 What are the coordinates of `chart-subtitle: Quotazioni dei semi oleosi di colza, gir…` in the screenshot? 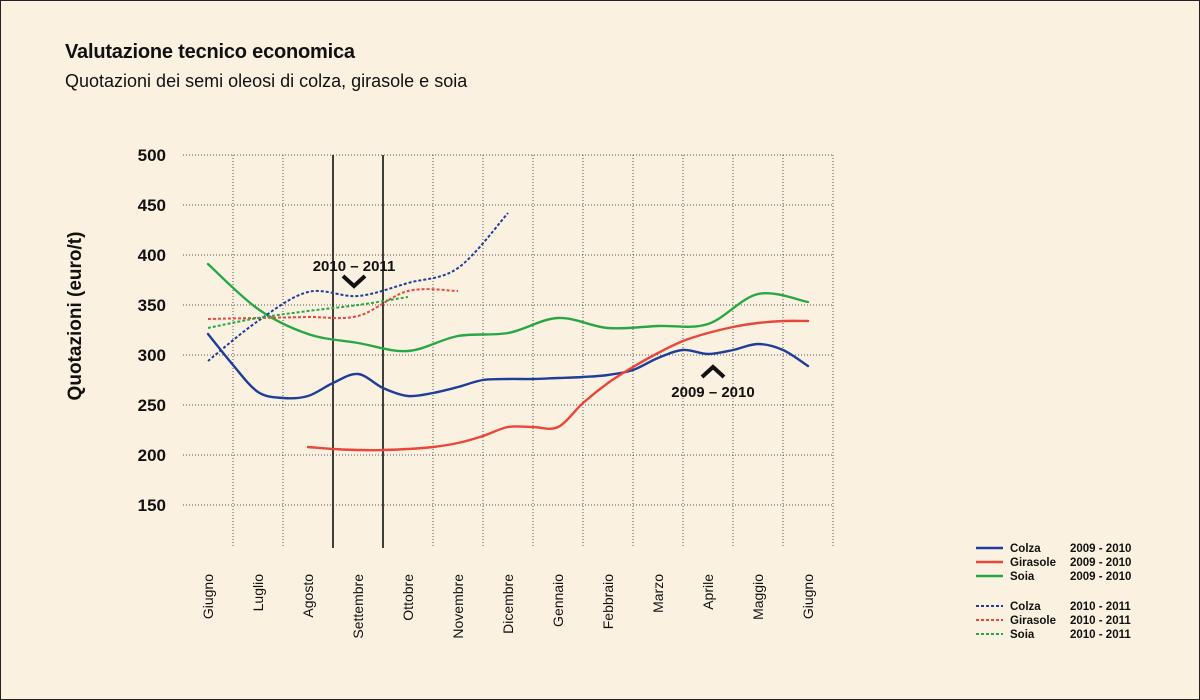 It's located at (266, 81).